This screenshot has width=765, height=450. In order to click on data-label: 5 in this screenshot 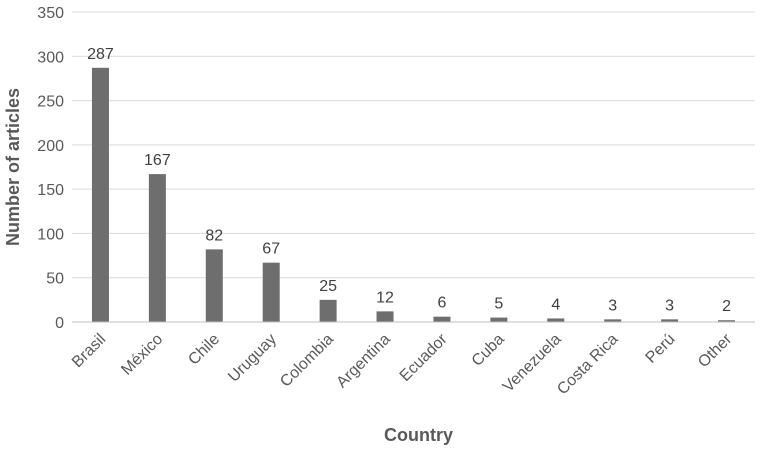, I will do `click(498, 304)`.